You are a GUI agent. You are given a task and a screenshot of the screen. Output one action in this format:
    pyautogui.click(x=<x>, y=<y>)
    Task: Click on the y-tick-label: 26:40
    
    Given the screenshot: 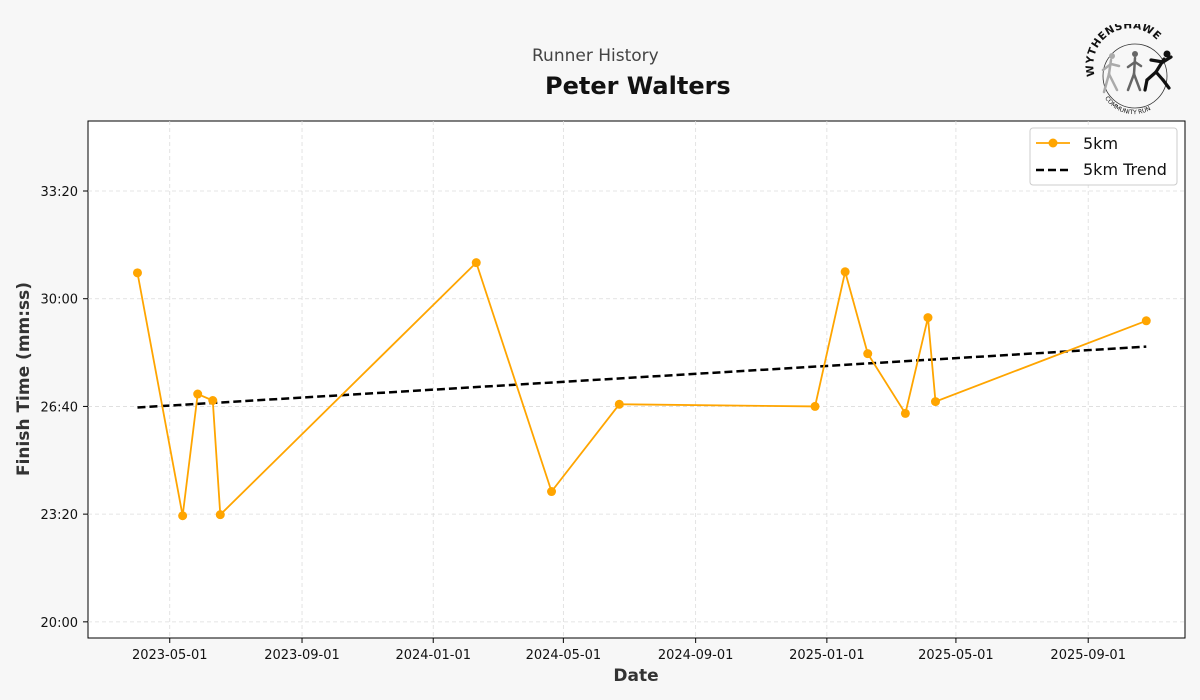 What is the action you would take?
    pyautogui.click(x=59, y=407)
    